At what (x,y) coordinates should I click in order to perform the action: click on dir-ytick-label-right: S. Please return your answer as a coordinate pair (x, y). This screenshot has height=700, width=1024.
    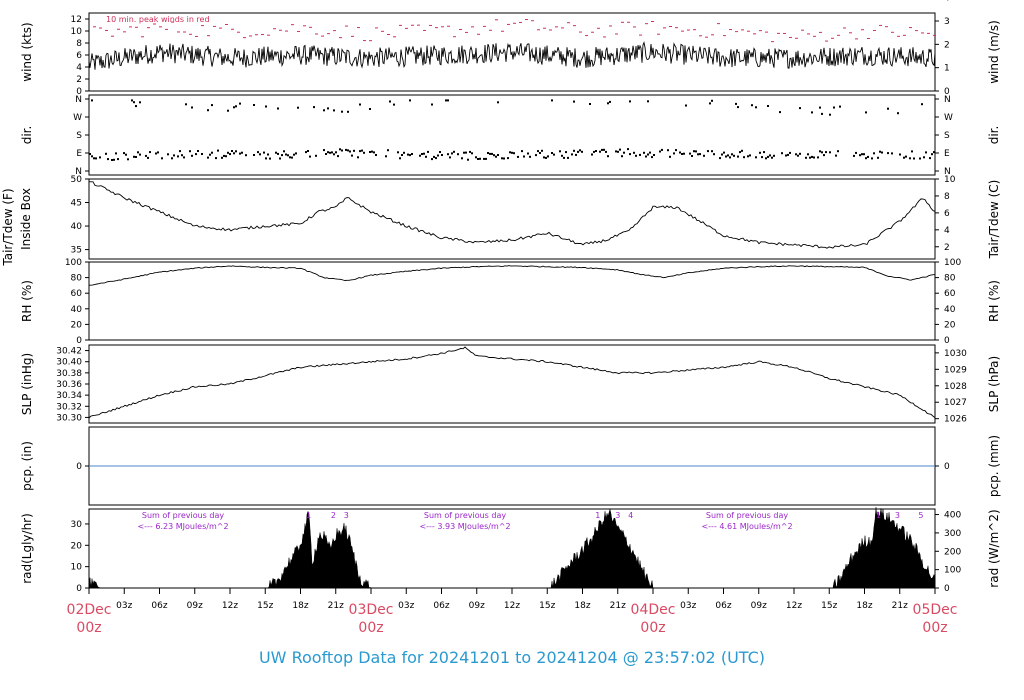
    Looking at the image, I should click on (947, 136).